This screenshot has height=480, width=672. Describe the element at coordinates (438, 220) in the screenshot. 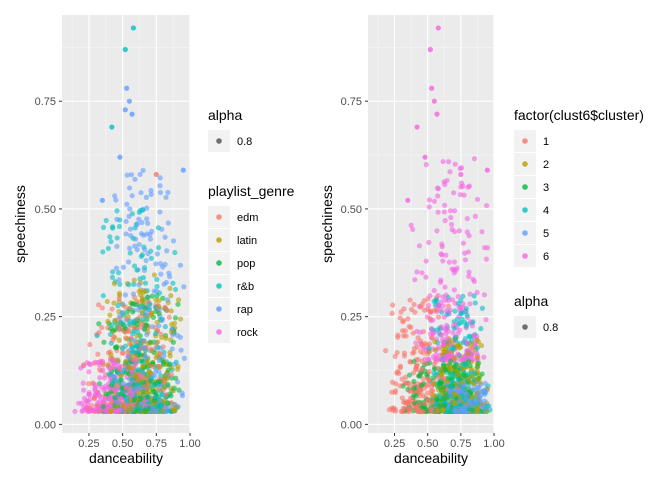

I see `data-points` at that location.